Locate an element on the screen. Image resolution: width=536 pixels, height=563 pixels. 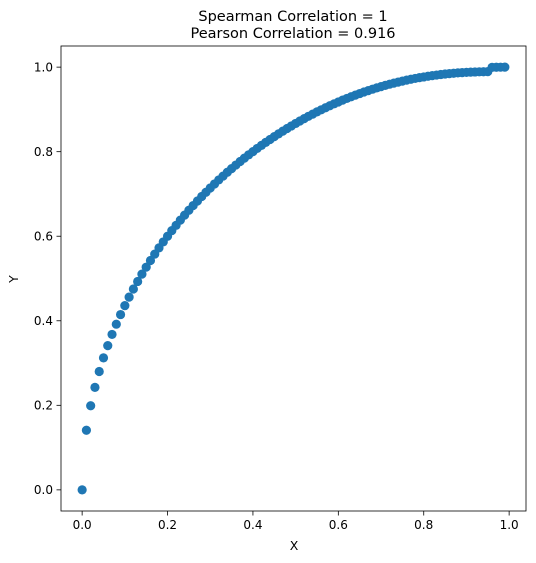
y-axis-ticks: 0.0 0.2 0.4 0.6 0.8 1.0 is located at coordinates (47, 278).